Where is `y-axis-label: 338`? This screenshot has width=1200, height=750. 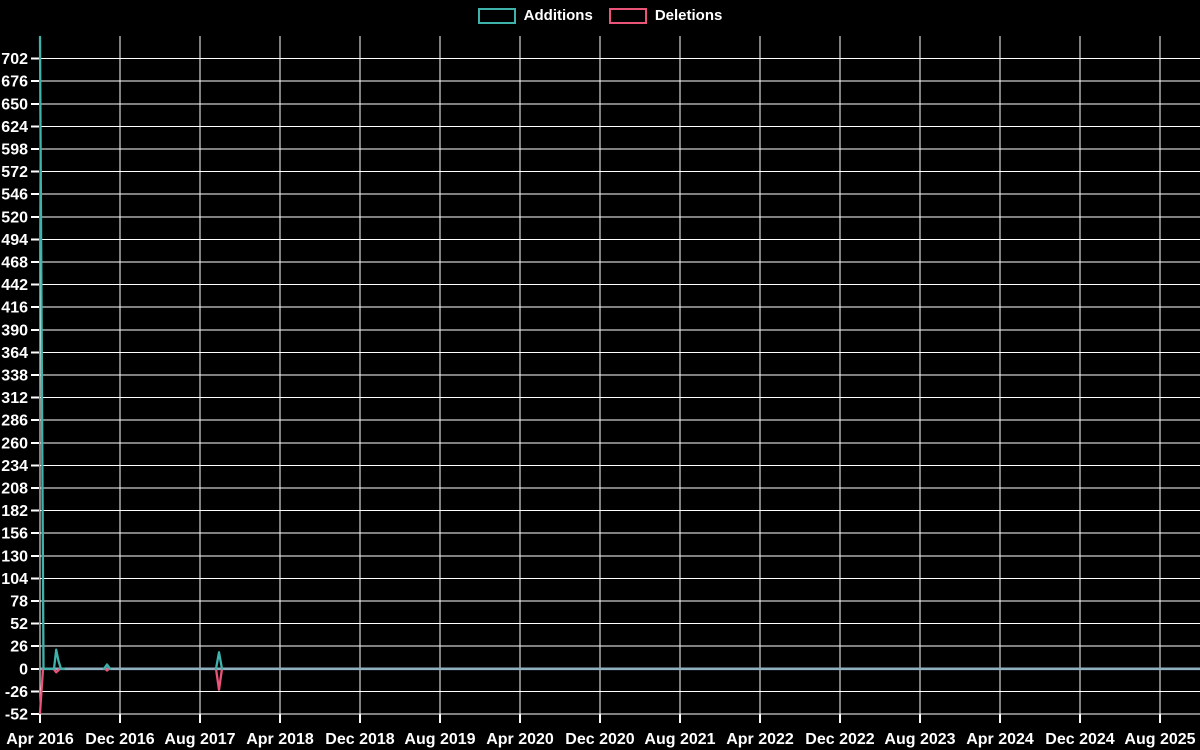
y-axis-label: 338 is located at coordinates (14, 376).